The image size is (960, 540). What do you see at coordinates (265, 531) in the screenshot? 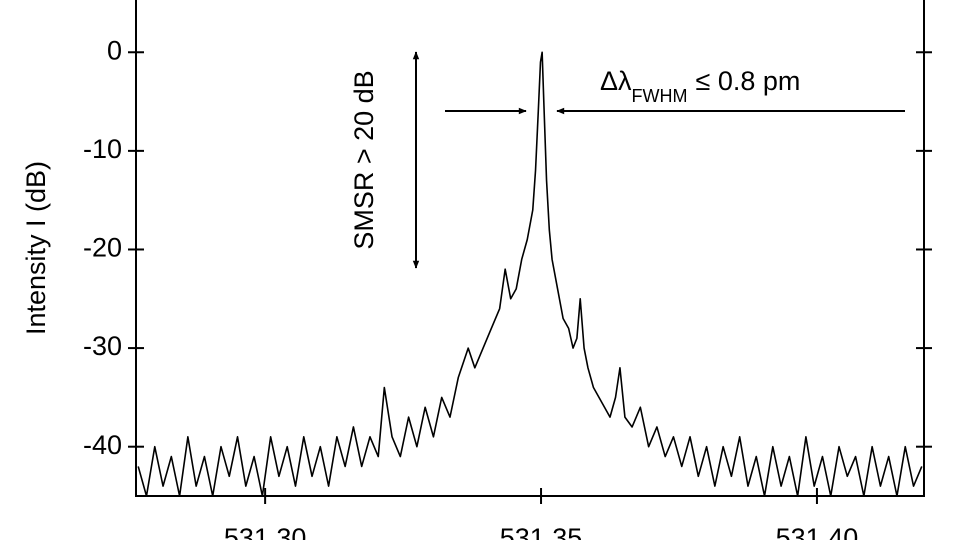
I see `x-tick-label: 531.30` at bounding box center [265, 531].